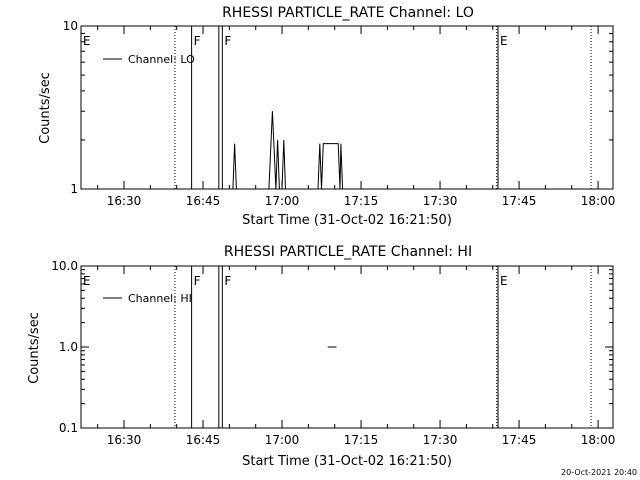 The image size is (640, 480). I want to click on footer-timestamp: 20-Oct-2021 20:40, so click(599, 472).